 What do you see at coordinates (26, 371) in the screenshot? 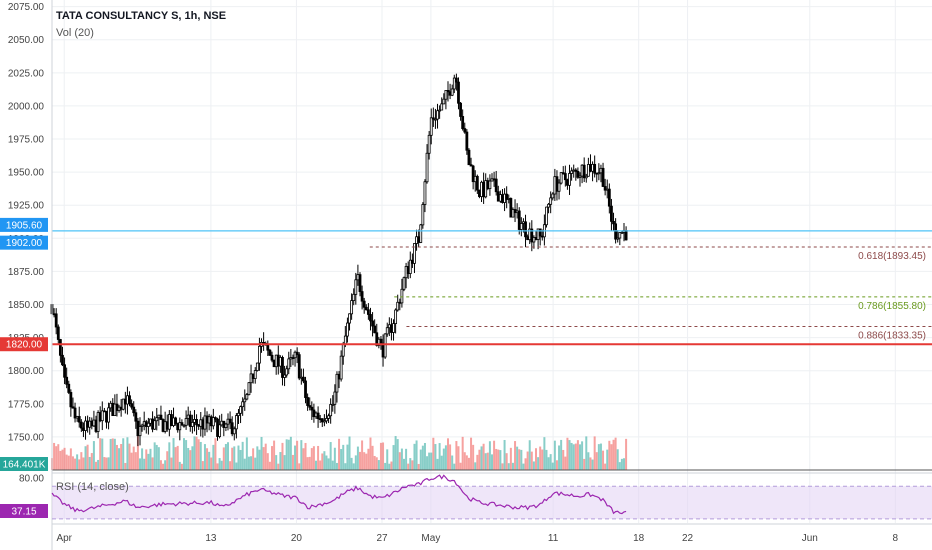
I see `price-tick-label: 1800.00` at bounding box center [26, 371].